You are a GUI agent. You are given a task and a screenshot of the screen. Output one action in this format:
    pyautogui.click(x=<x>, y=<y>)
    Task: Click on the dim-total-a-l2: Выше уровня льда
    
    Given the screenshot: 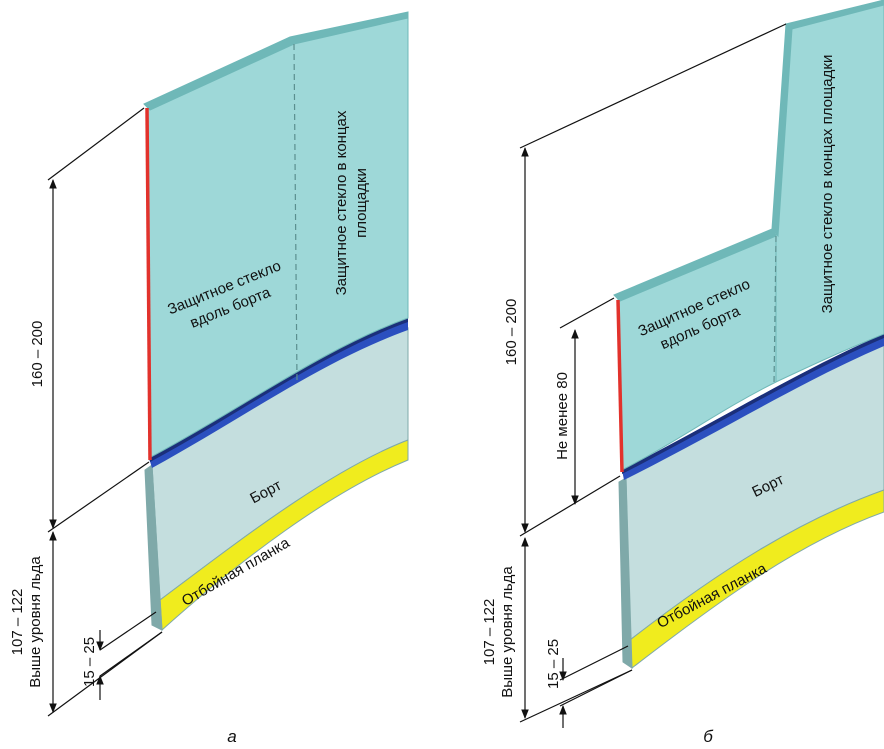 What is the action you would take?
    pyautogui.click(x=35, y=622)
    